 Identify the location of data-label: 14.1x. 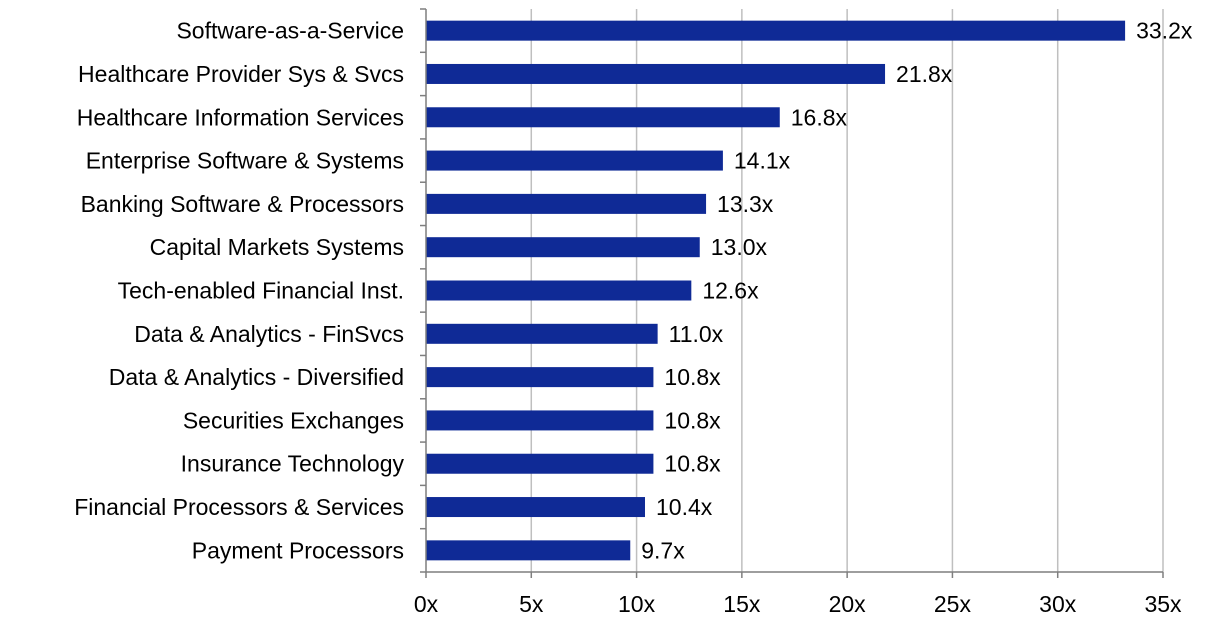
(762, 161).